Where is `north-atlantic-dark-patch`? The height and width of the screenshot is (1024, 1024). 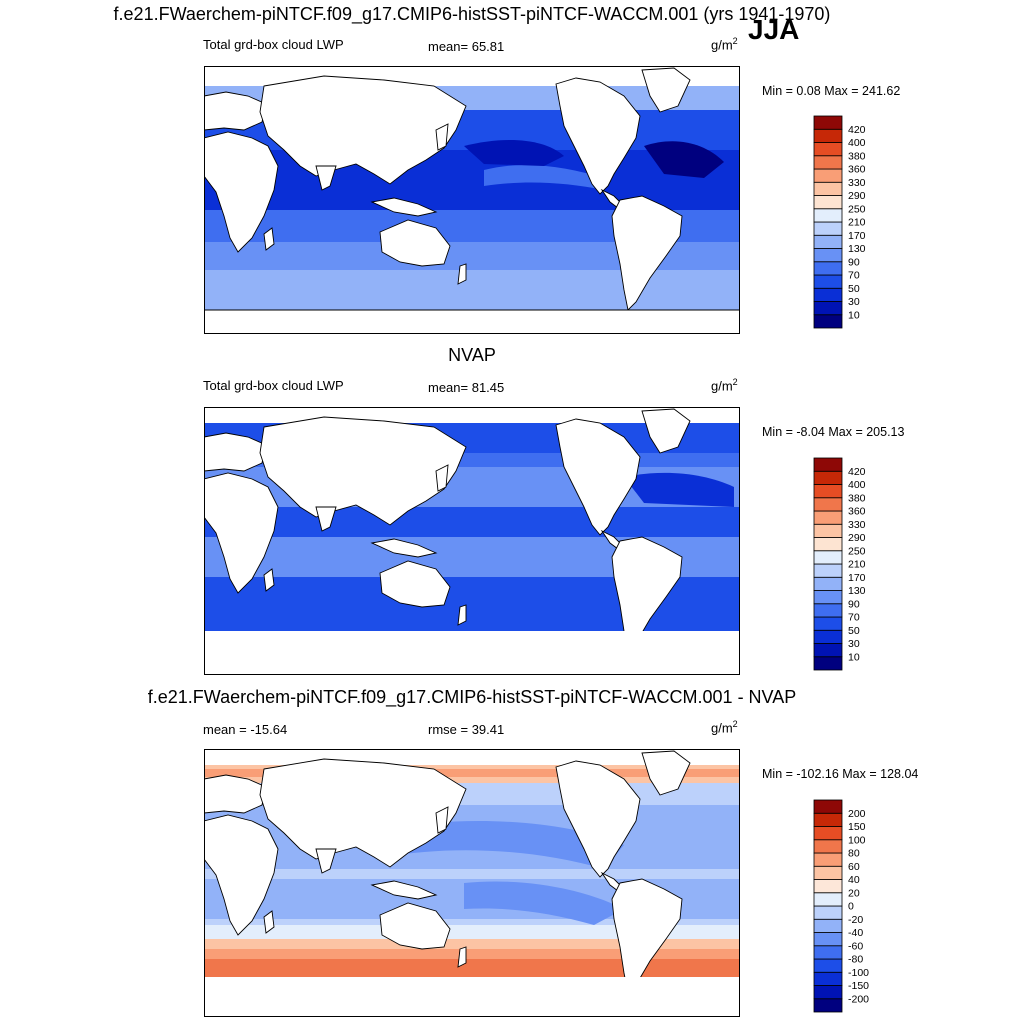 north-atlantic-dark-patch is located at coordinates (679, 489).